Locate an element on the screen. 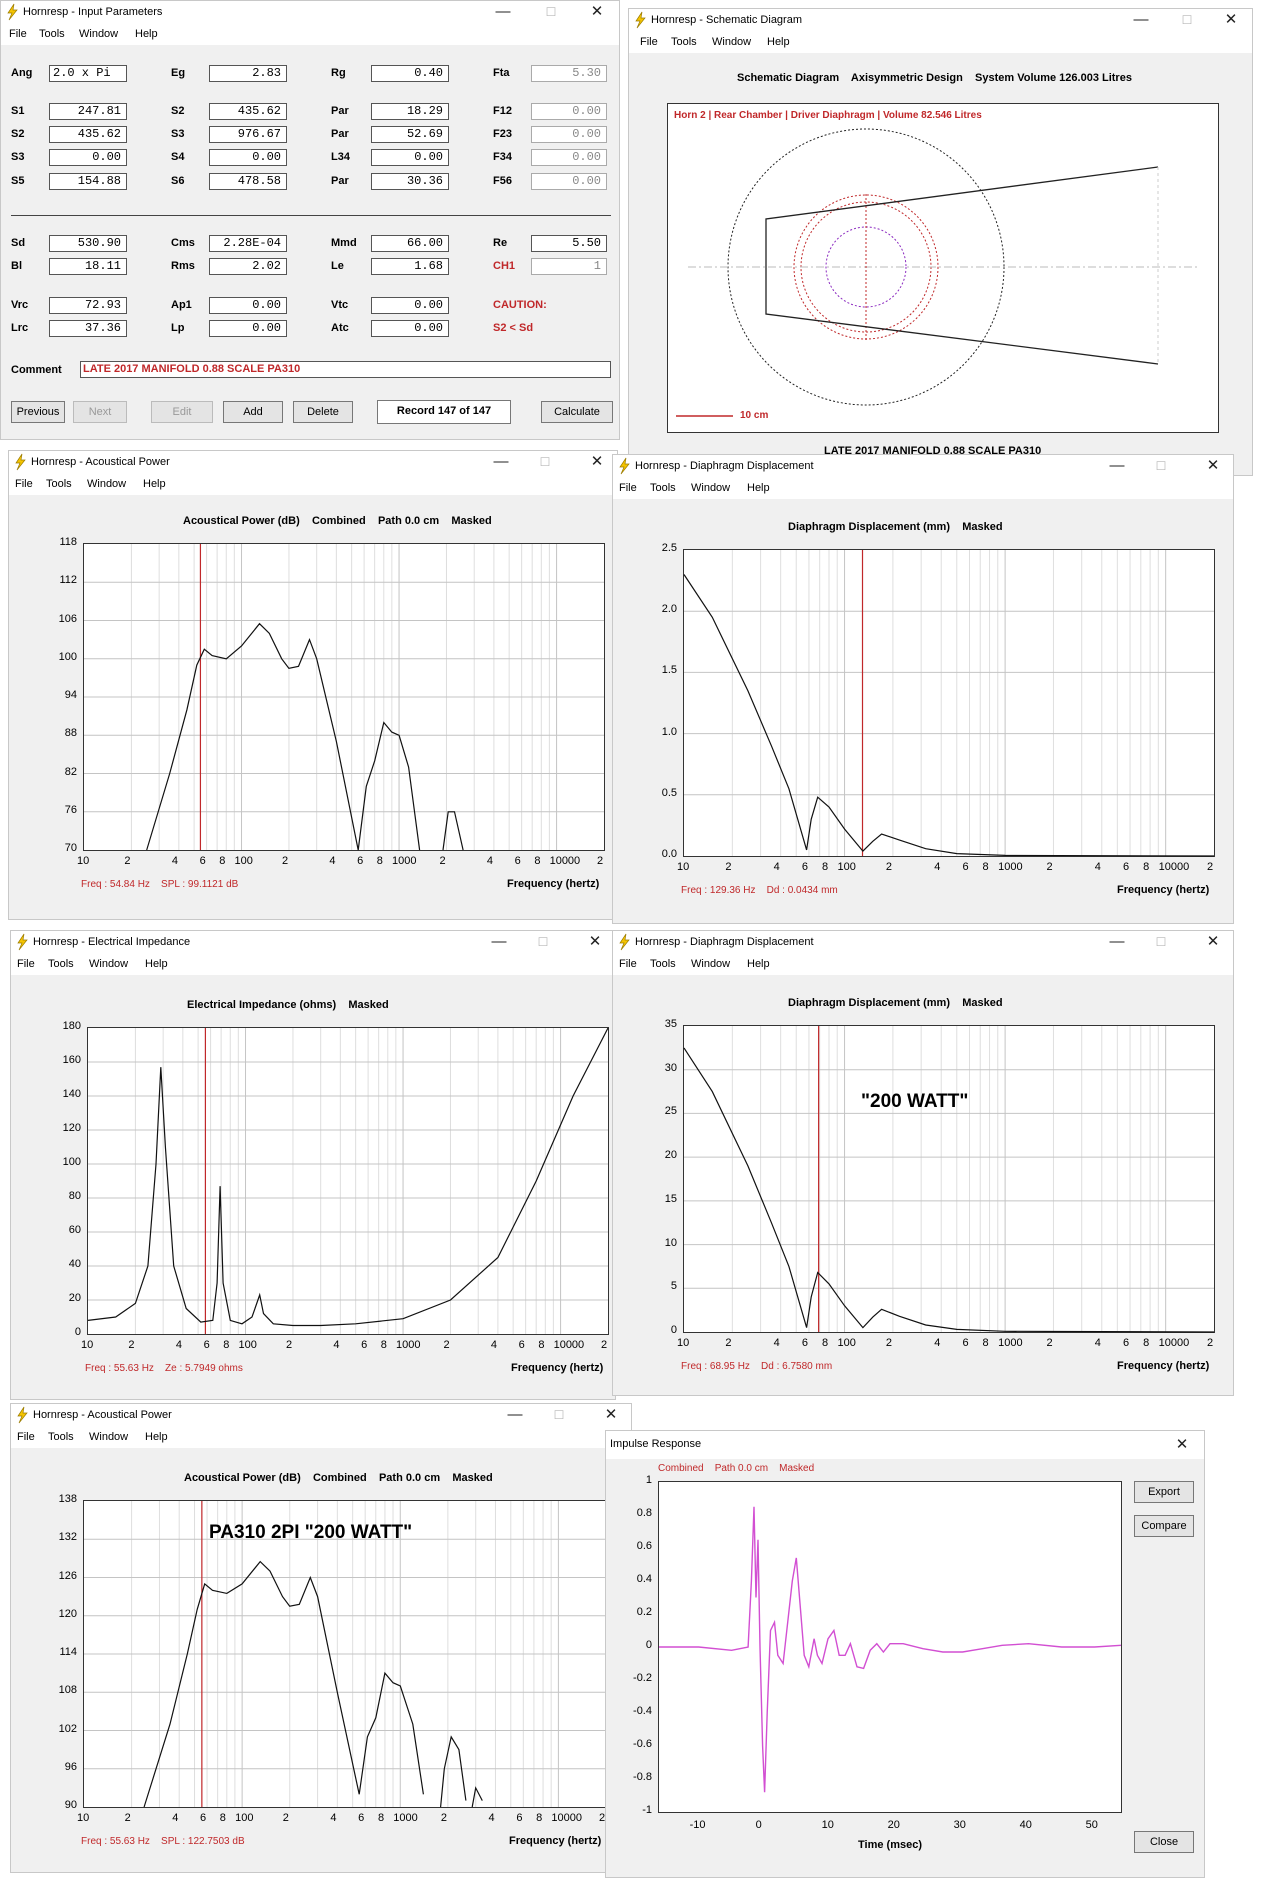  param-field: 2.0 x Pi is located at coordinates (88, 73).